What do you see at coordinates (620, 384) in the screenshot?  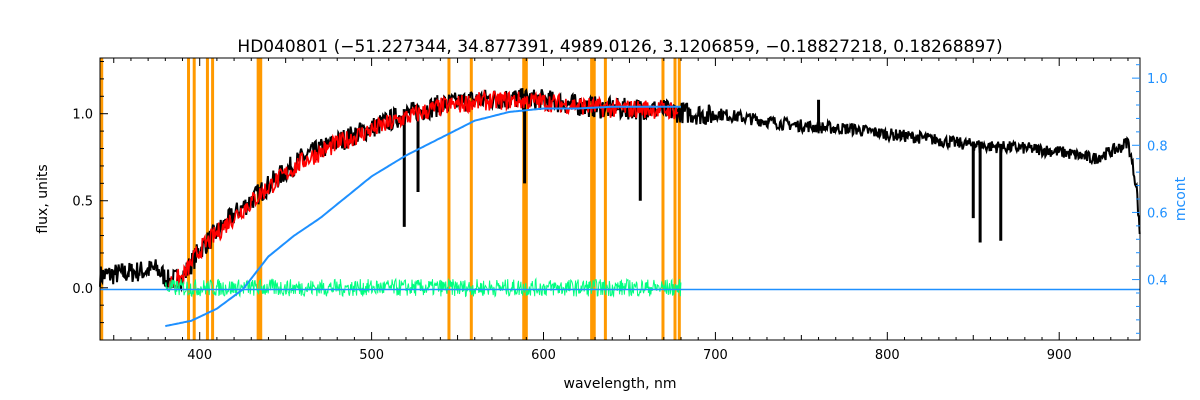 I see `x-axis-label: wavelength, nm` at bounding box center [620, 384].